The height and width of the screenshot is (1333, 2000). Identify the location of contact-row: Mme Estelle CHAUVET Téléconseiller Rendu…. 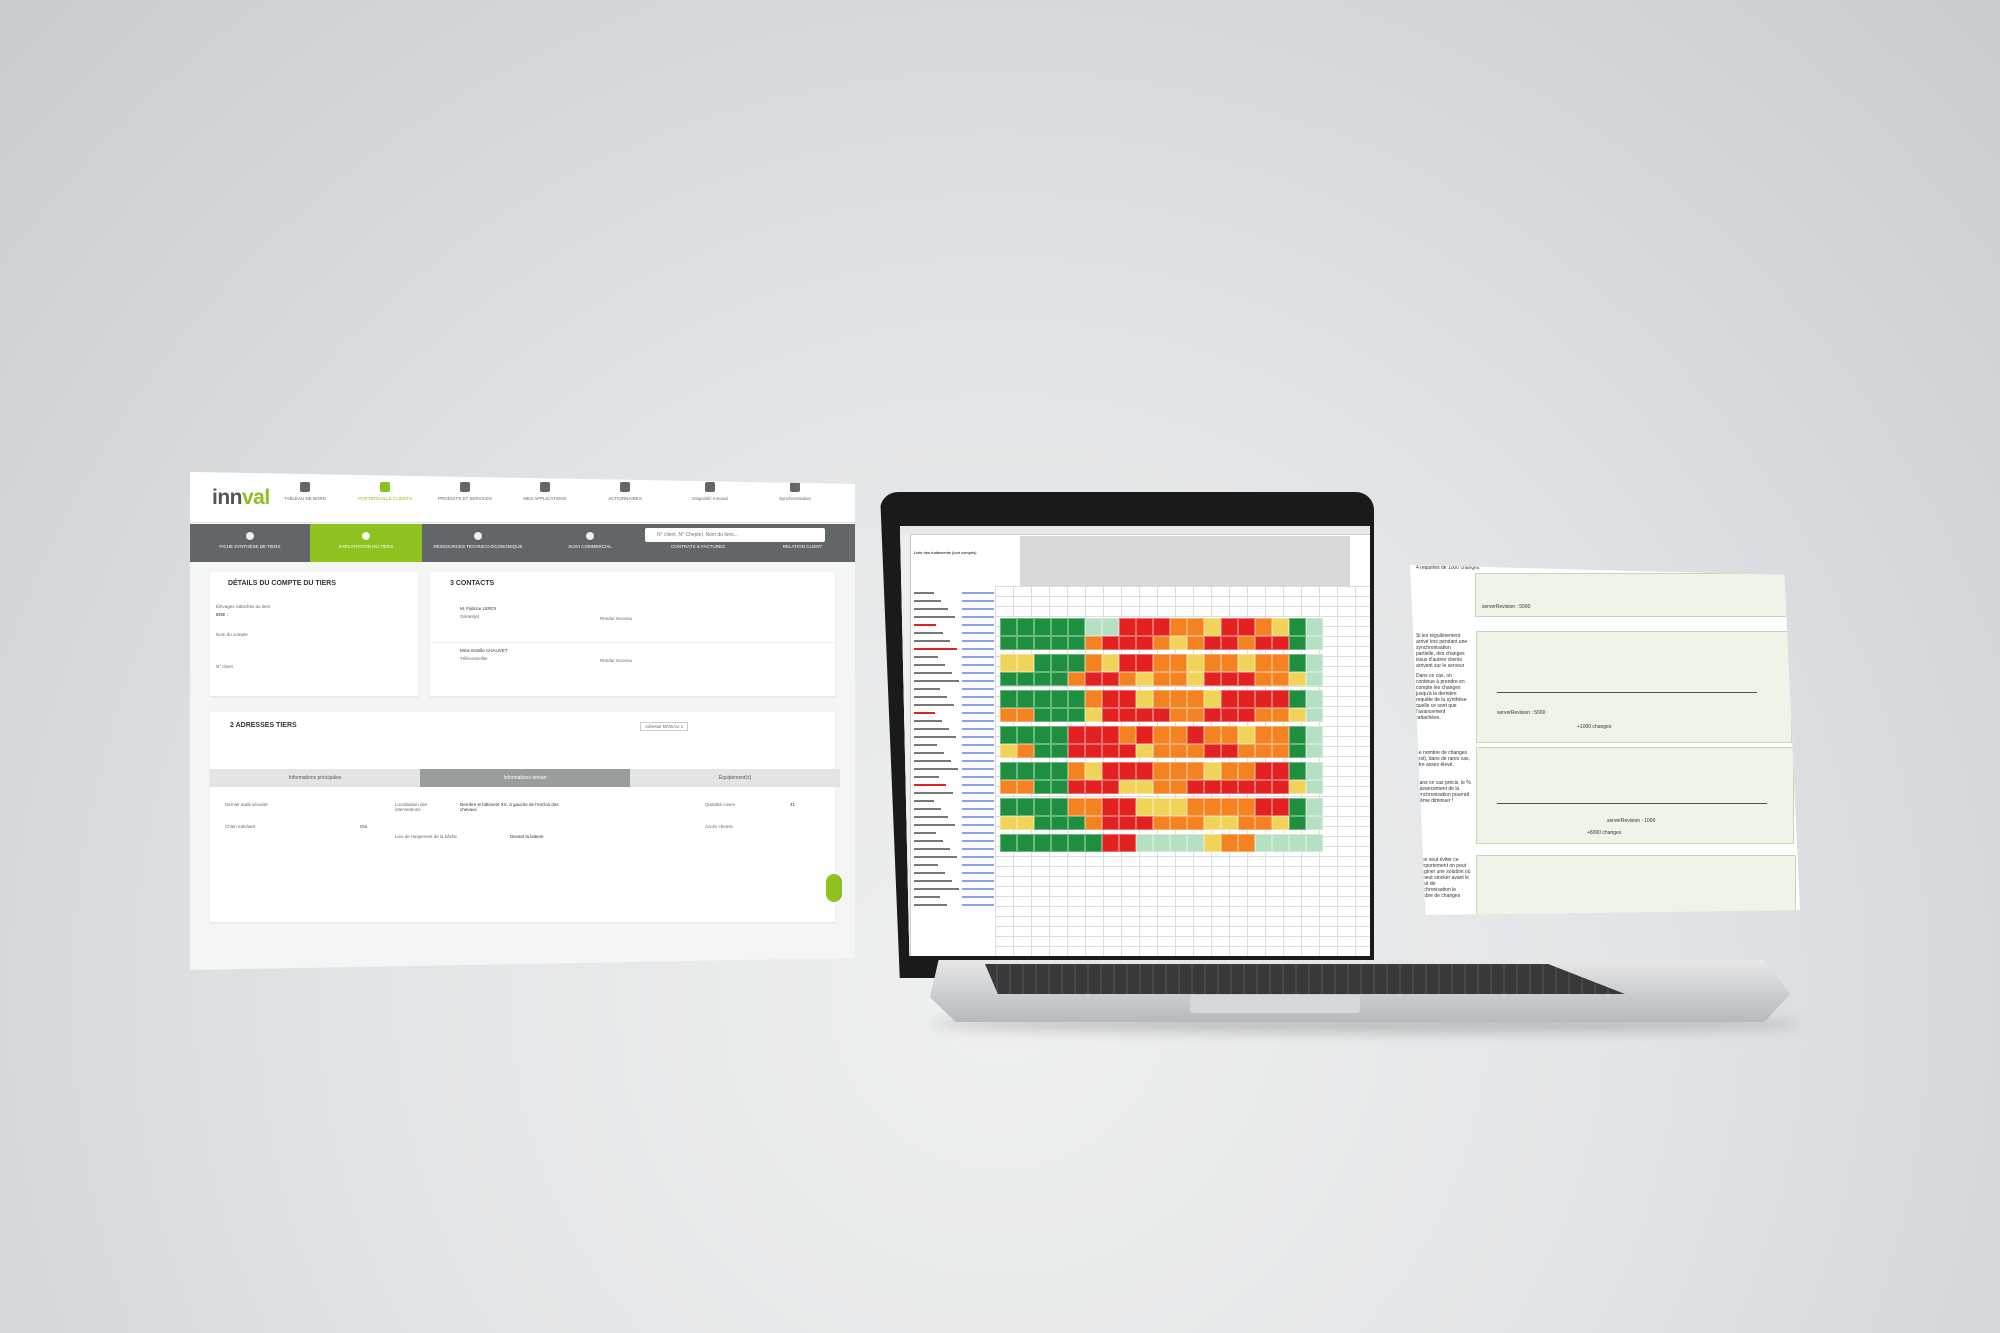
(632, 664).